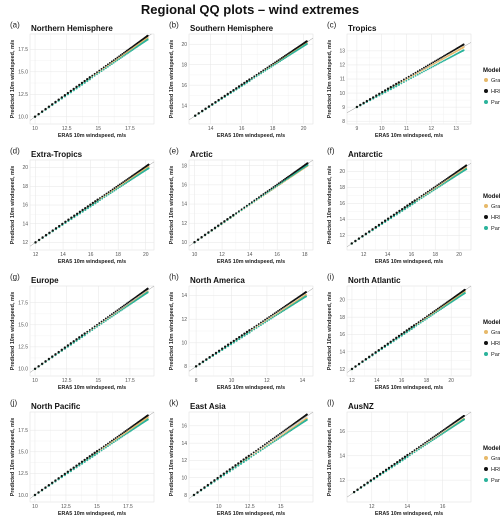 The width and height of the screenshot is (500, 525). What do you see at coordinates (495, 481) in the screenshot?
I see `legend-label-pangu: Pangu` at bounding box center [495, 481].